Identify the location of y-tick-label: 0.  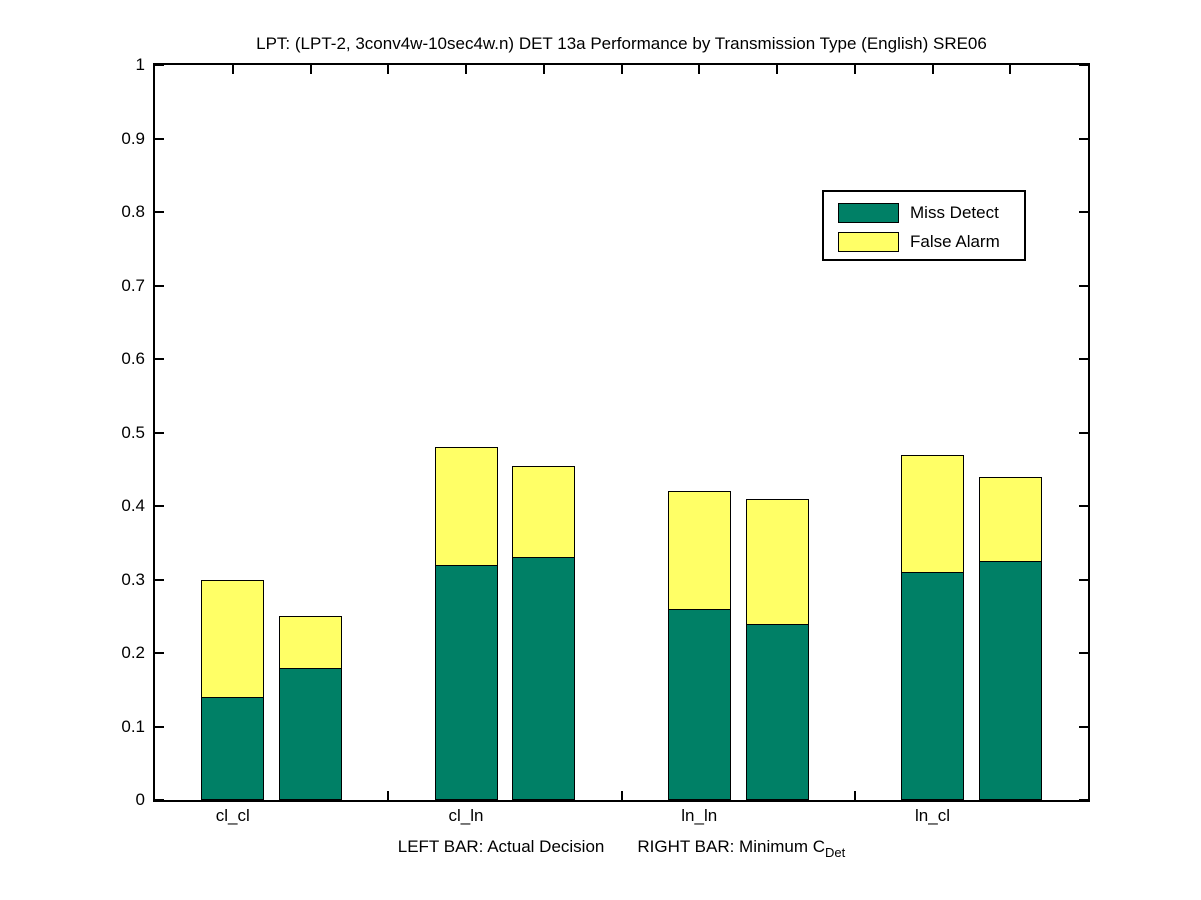
(140, 799).